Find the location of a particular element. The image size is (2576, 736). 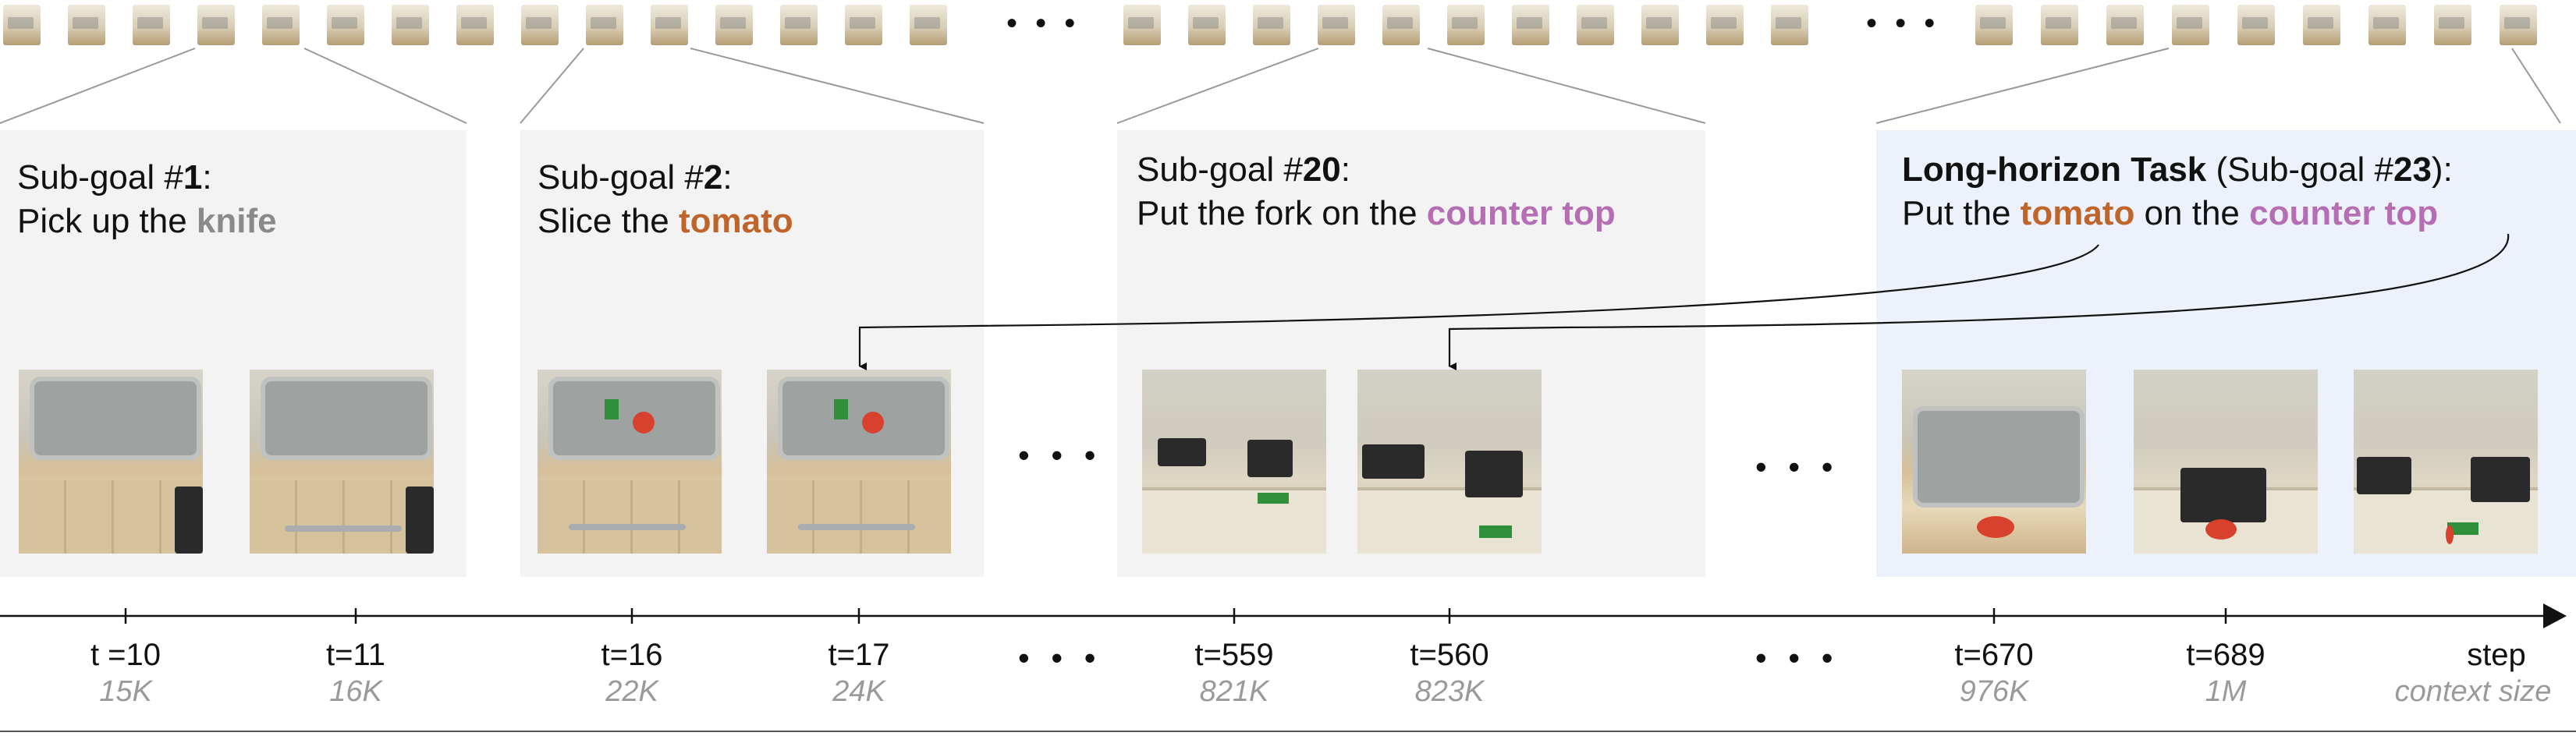

frame-image-t10 is located at coordinates (111, 462).